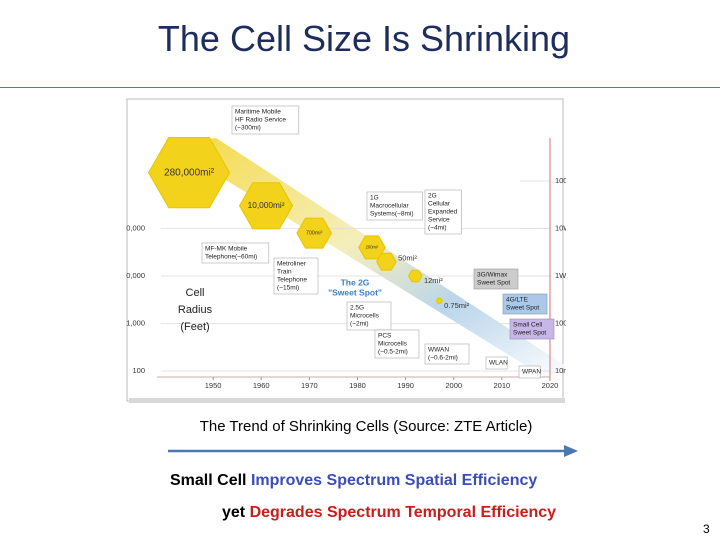  Describe the element at coordinates (135, 322) in the screenshot. I see `y-tick-label: 1,000` at that location.